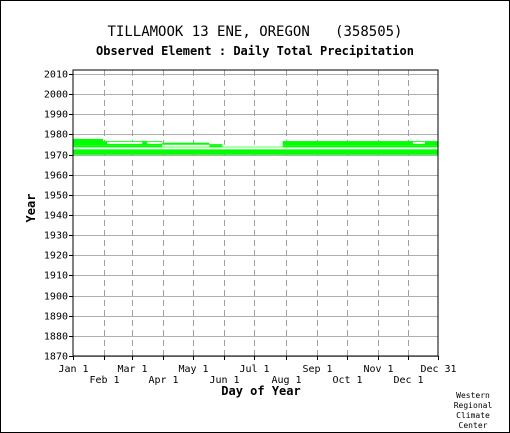  What do you see at coordinates (347, 380) in the screenshot?
I see `x-tick-label: Oct 1` at bounding box center [347, 380].